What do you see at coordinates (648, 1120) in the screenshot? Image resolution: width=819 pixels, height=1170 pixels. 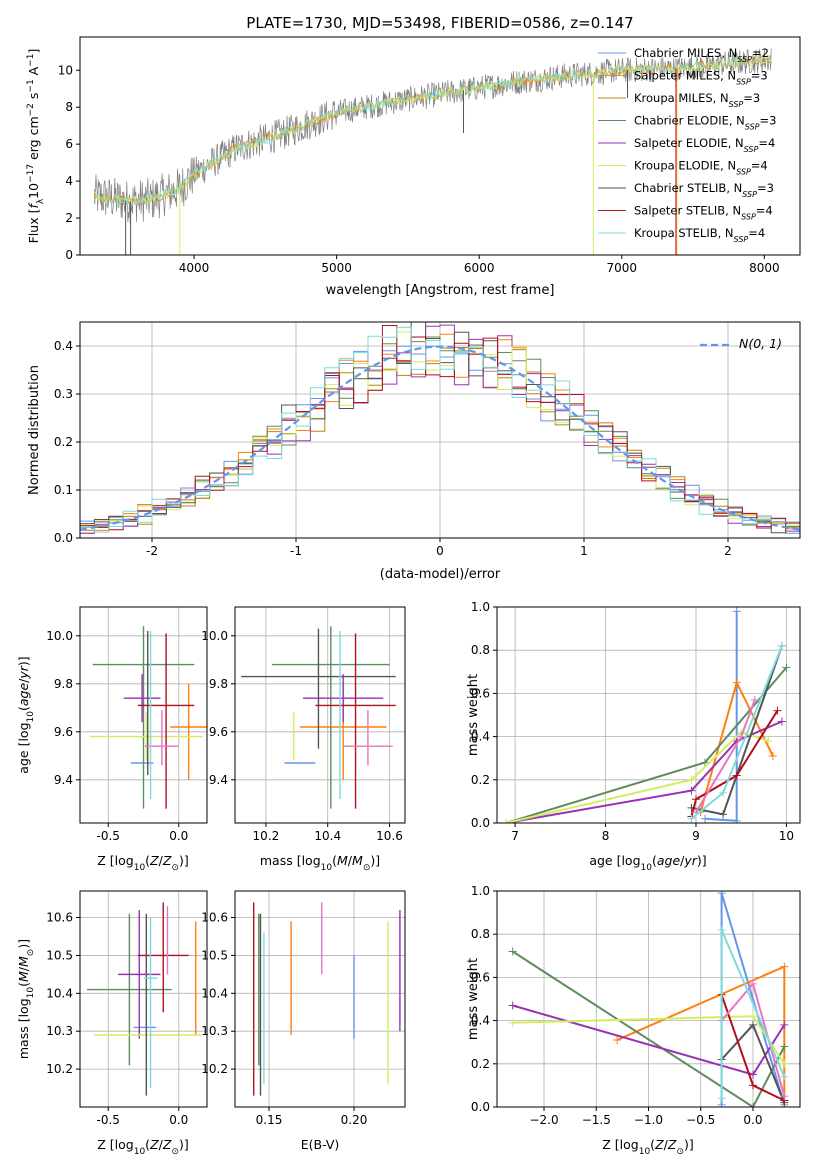 I see `x-tick-label: −1.0` at bounding box center [648, 1120].